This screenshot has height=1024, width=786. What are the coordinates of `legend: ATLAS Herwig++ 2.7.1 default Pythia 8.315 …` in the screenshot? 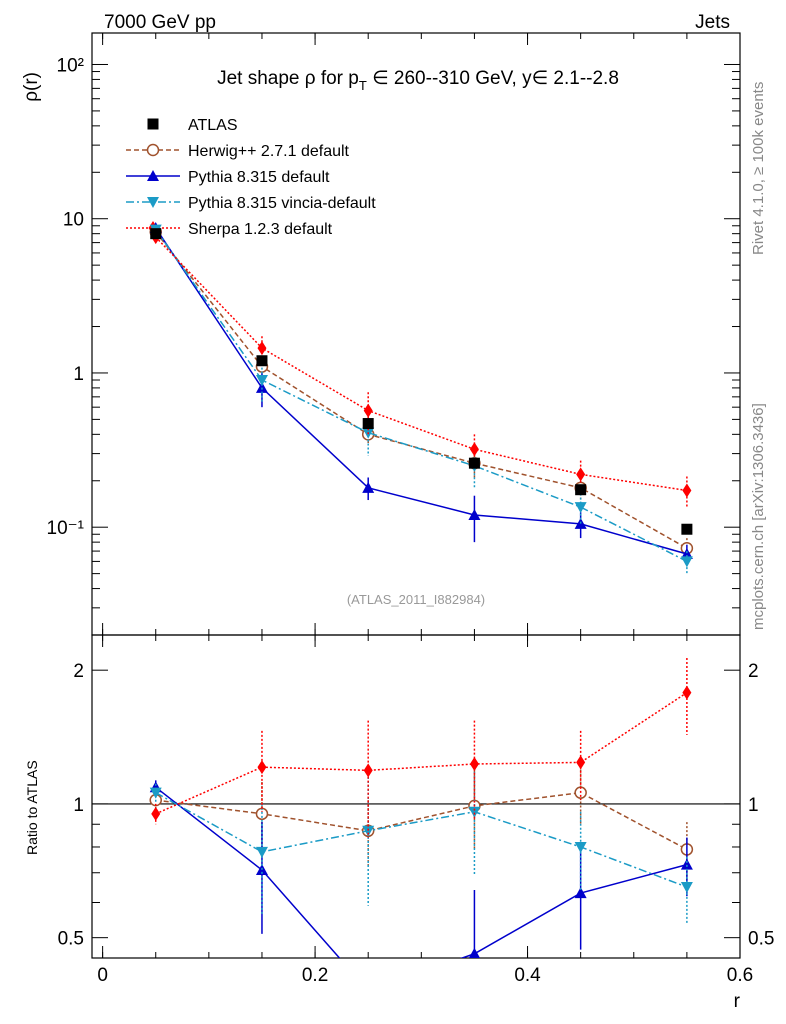 It's located at (251, 177).